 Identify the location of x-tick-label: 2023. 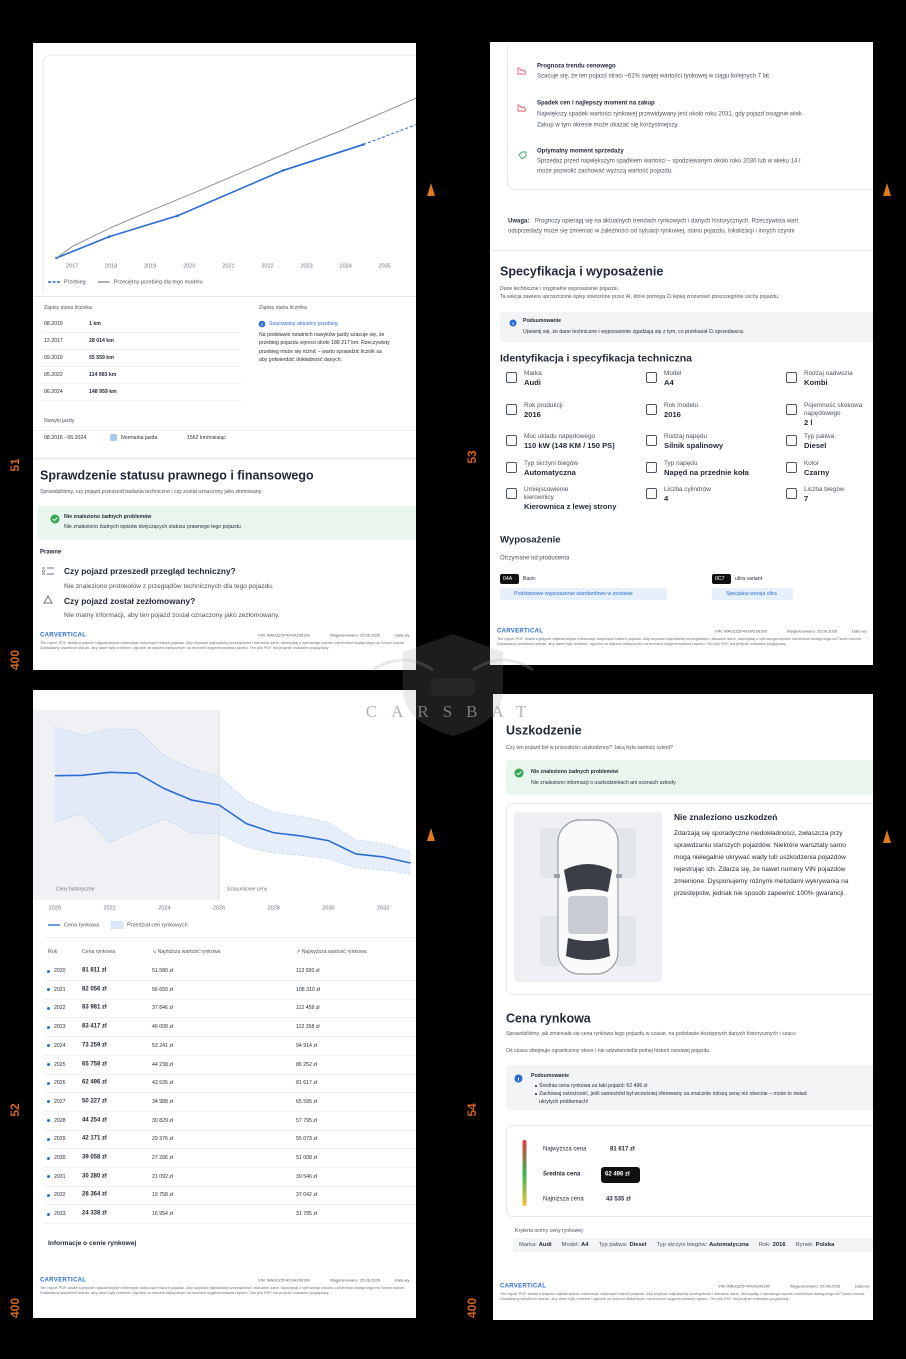
(306, 266).